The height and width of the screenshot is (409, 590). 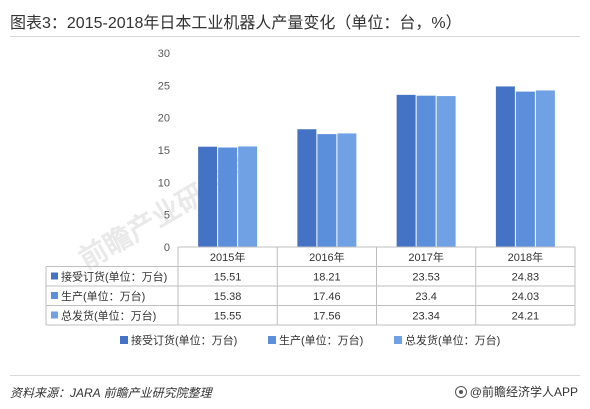 I want to click on source-note: 资料来源：JARA 前瞻产业研究院整理, so click(x=111, y=393).